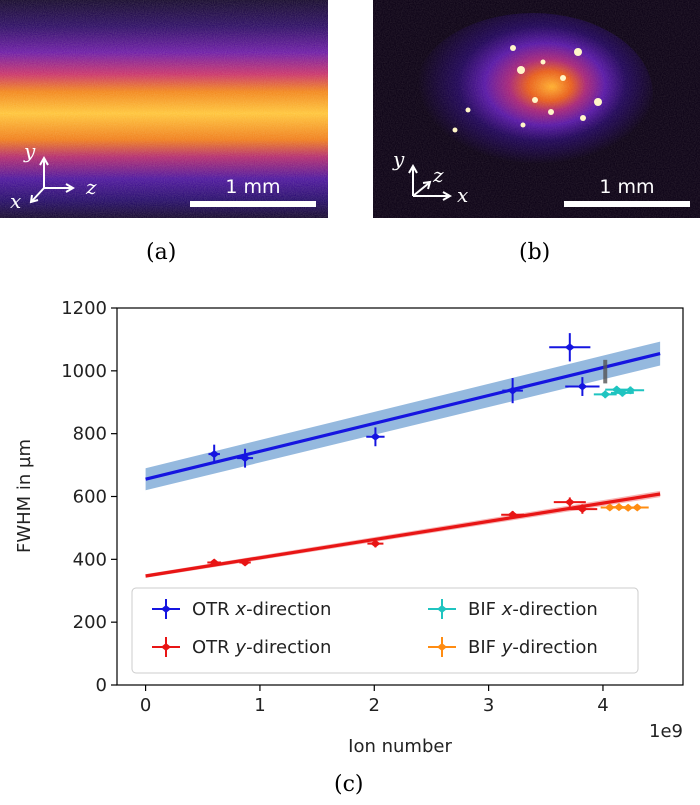 The image size is (700, 805). What do you see at coordinates (349, 784) in the screenshot?
I see `panel-c-caption: (c)` at bounding box center [349, 784].